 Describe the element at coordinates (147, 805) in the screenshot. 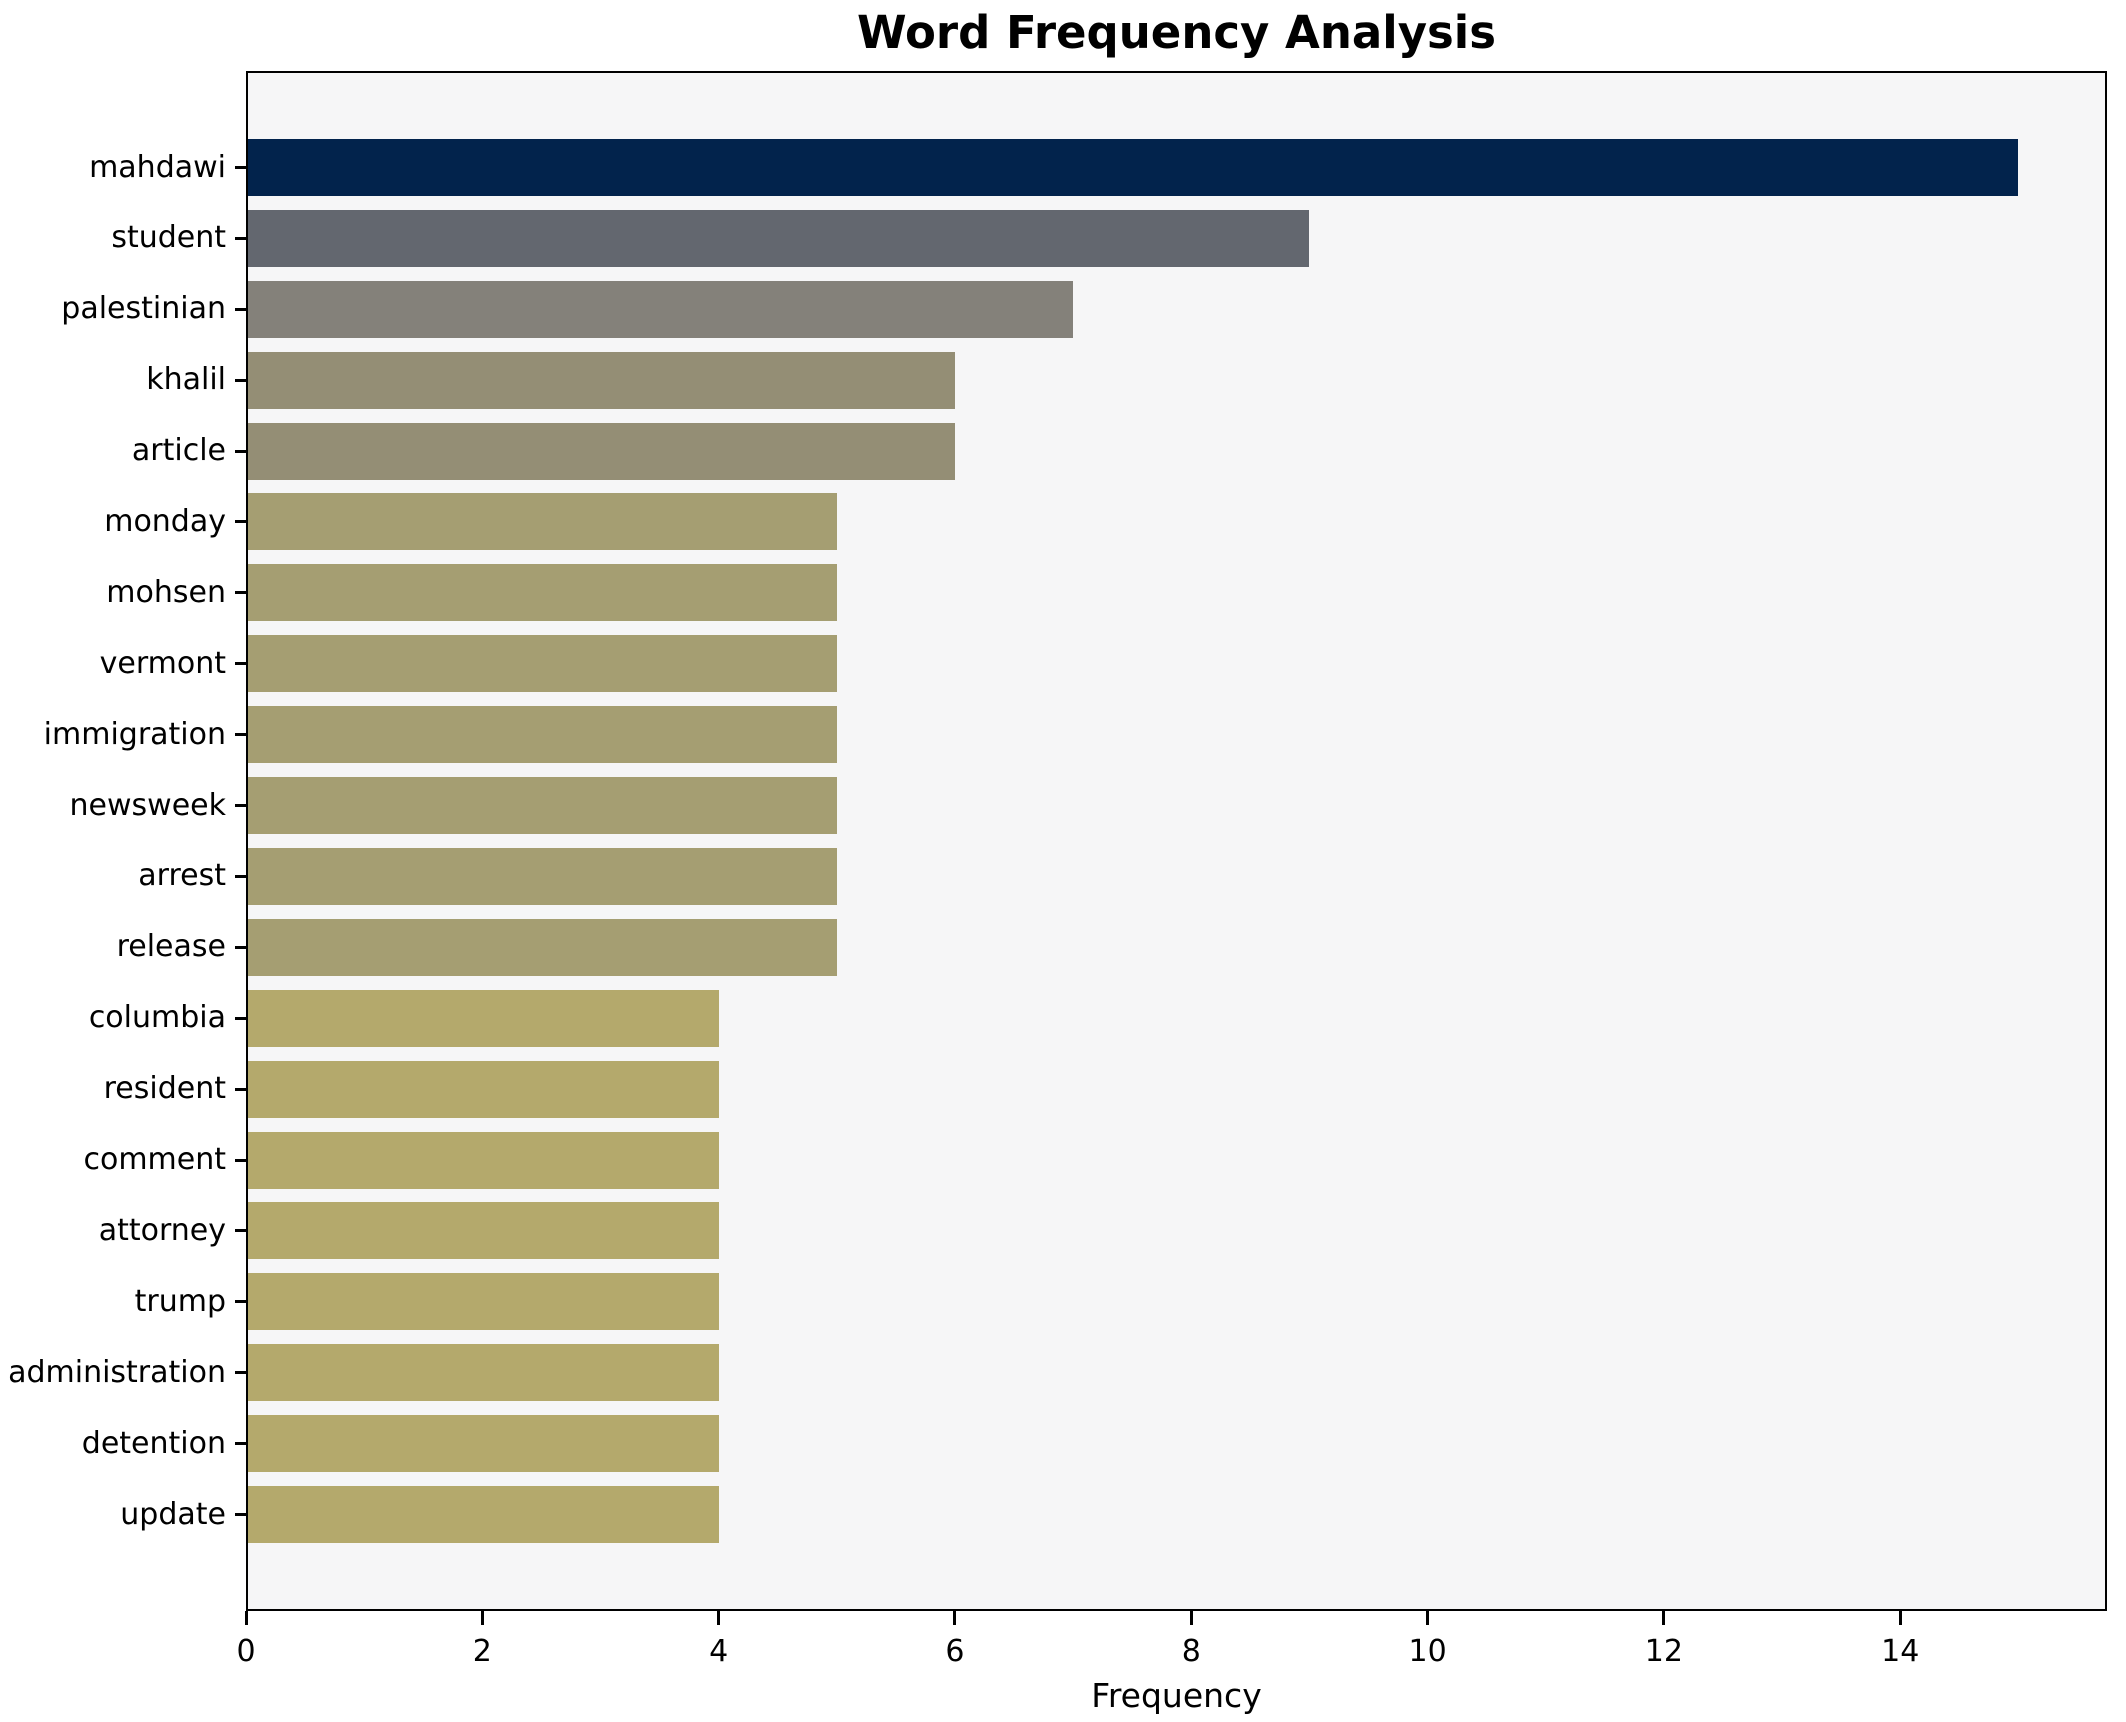

I see `y-tick-label-newsweek: newsweek` at that location.